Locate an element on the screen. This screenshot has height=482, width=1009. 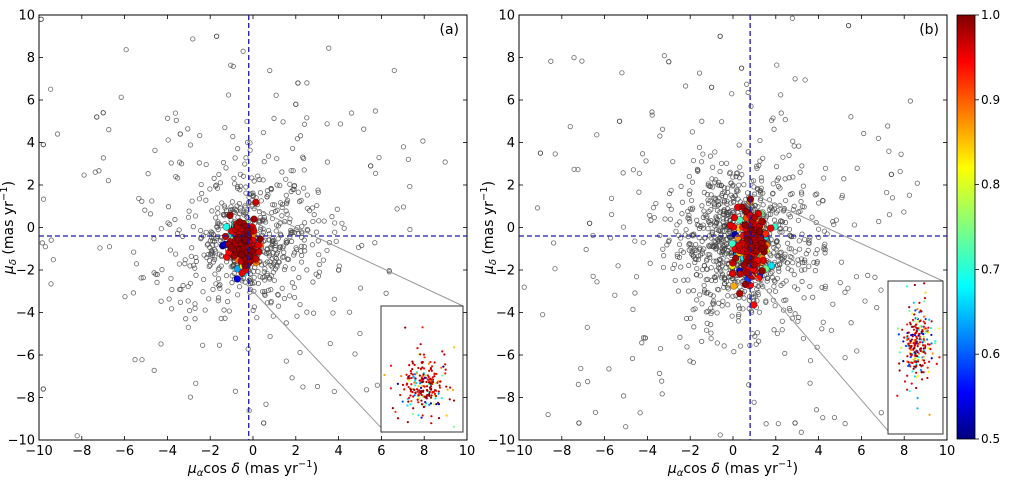
y-tick-label: 2 is located at coordinates (31, 186).